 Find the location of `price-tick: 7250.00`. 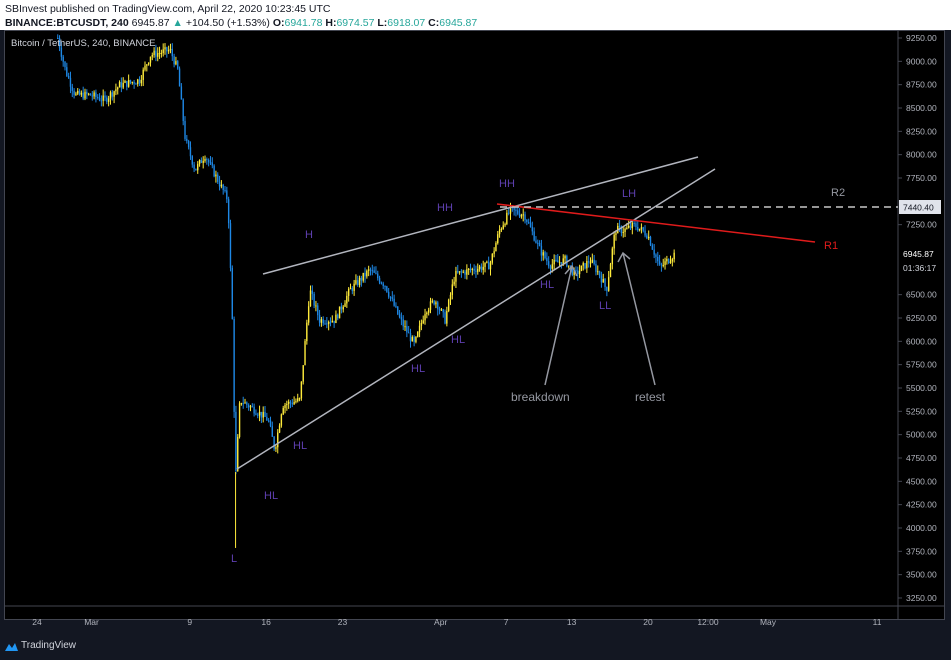

price-tick: 7250.00 is located at coordinates (921, 225).